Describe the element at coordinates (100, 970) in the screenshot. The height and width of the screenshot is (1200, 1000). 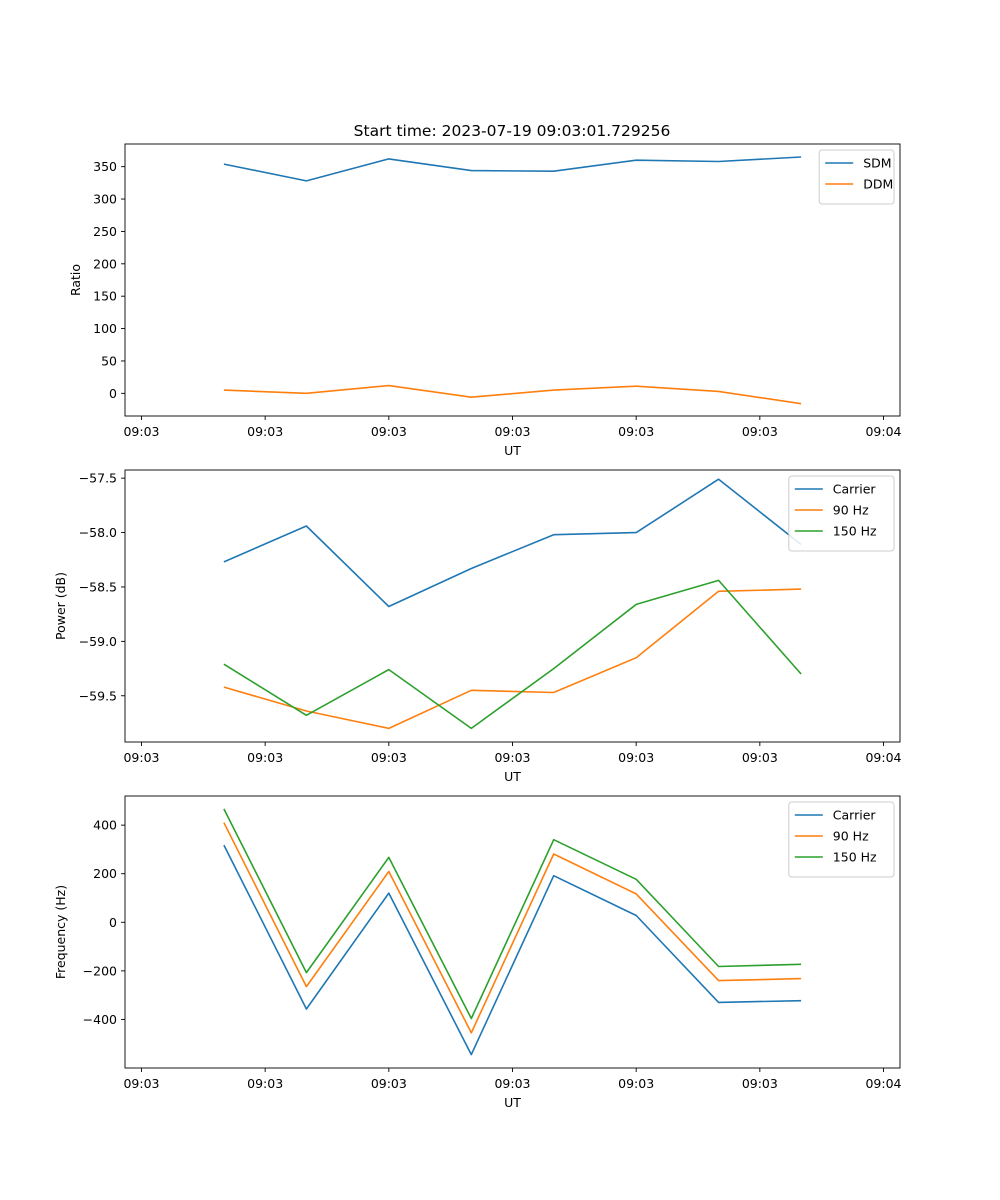
I see `y-tick-label: −200` at that location.